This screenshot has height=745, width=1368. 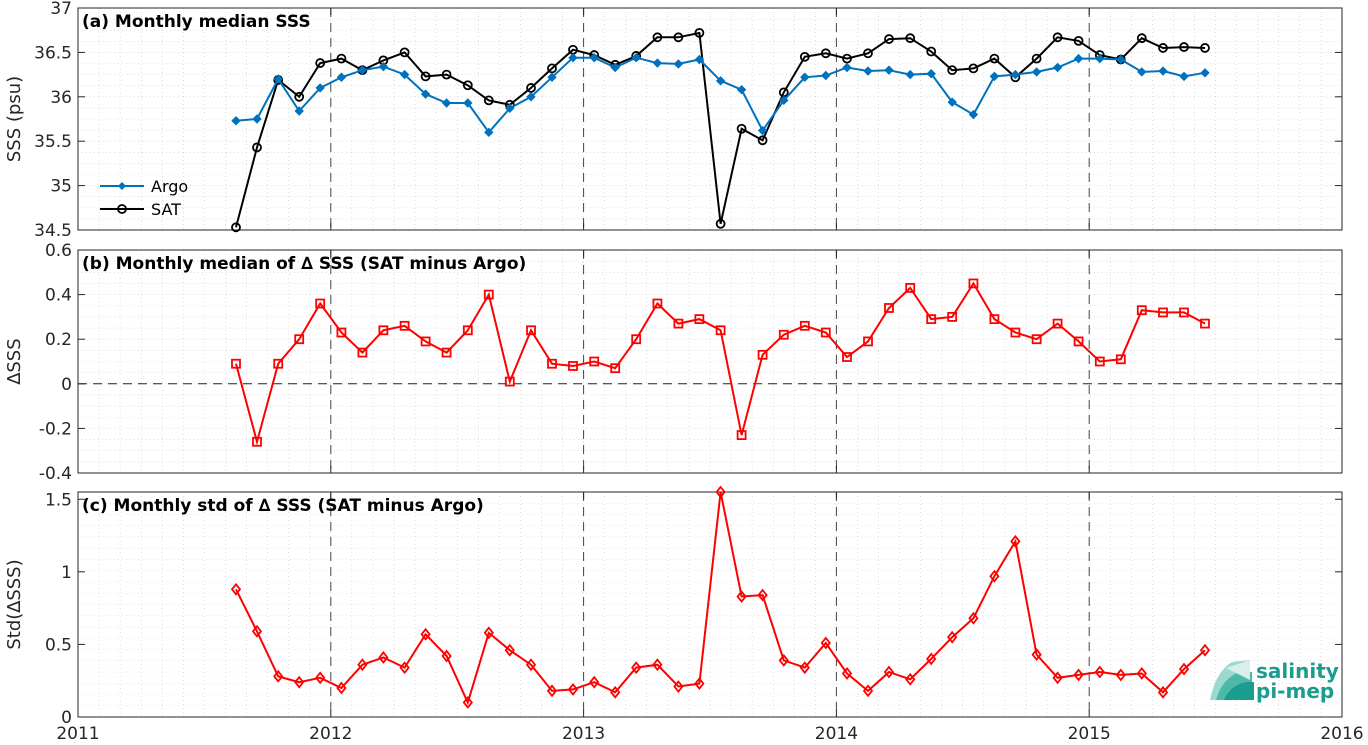 What do you see at coordinates (1297, 671) in the screenshot?
I see `logo-text-salinity: salinity` at bounding box center [1297, 671].